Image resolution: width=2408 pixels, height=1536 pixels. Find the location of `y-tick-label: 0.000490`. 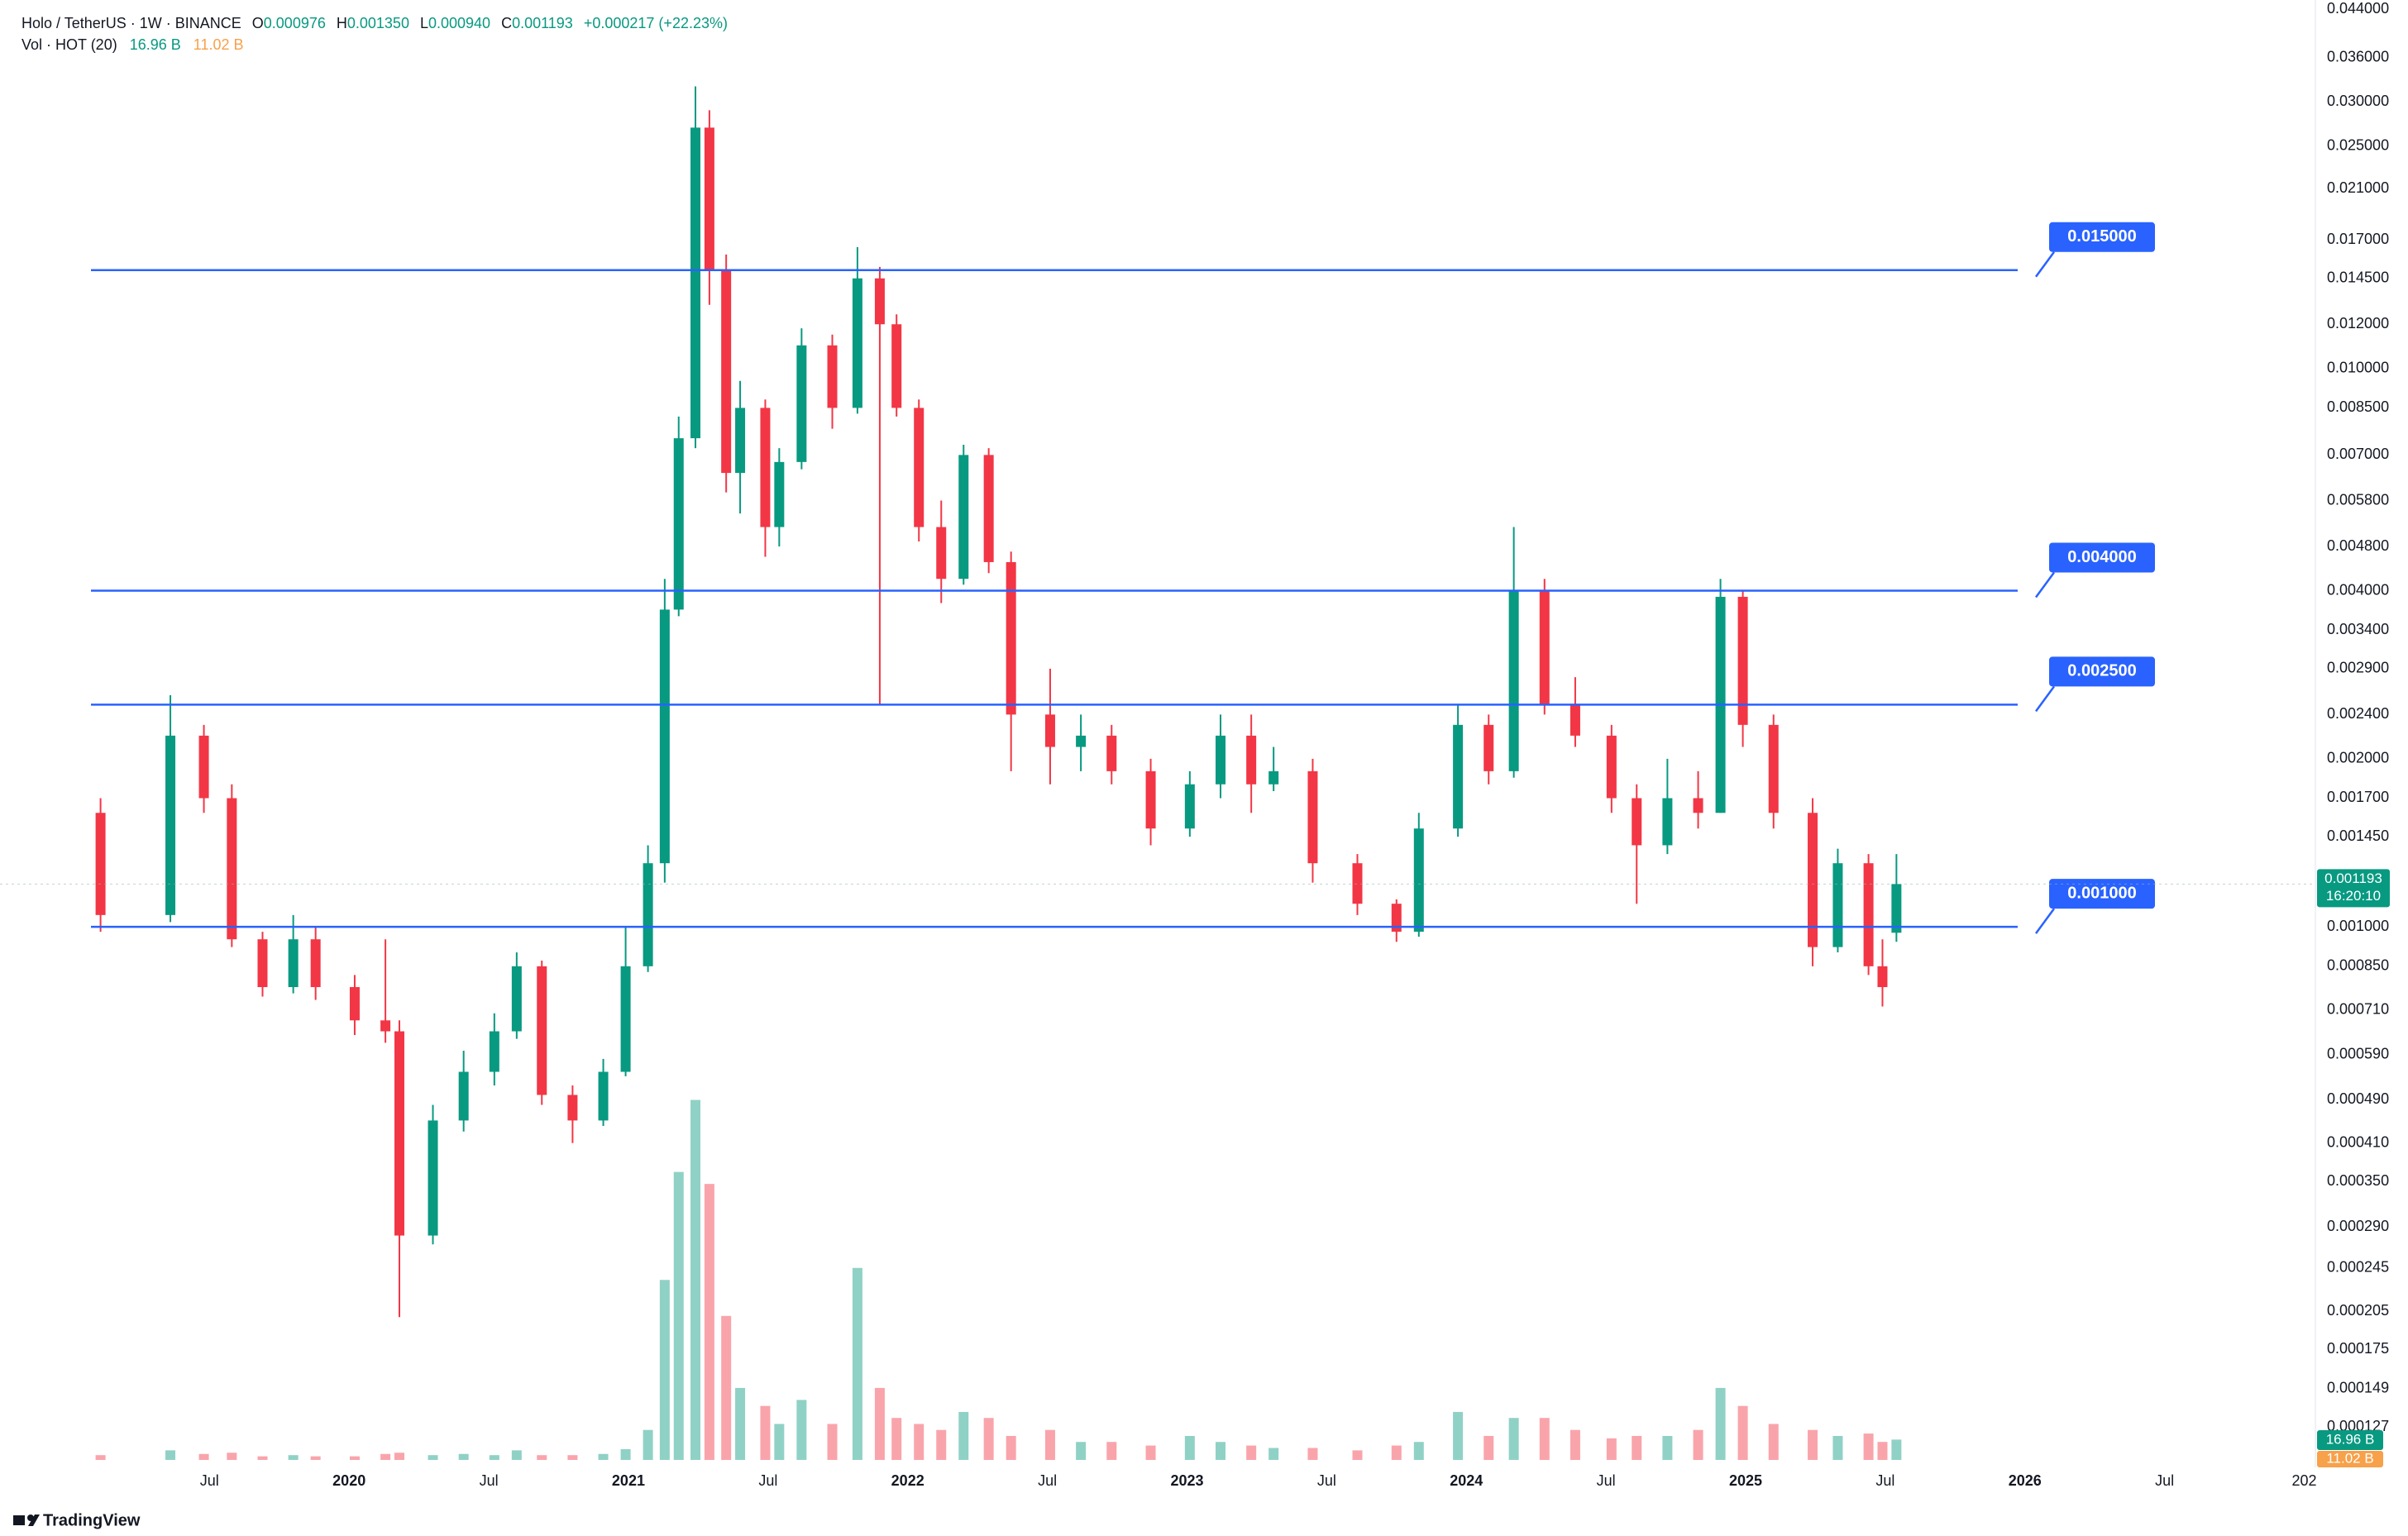

y-tick-label: 0.000490 is located at coordinates (2358, 1099).